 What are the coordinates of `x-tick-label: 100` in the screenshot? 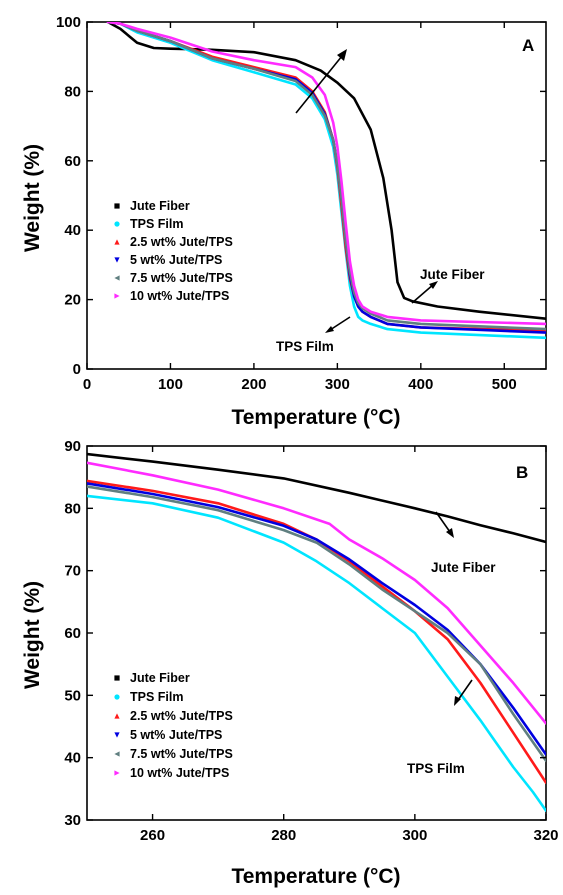 It's located at (170, 384).